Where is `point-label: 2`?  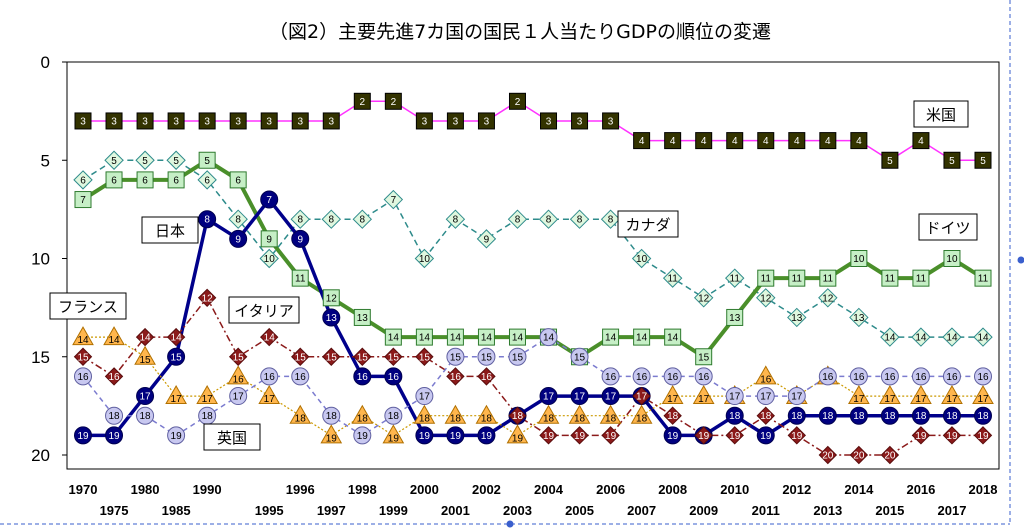 point-label: 2 is located at coordinates (394, 102).